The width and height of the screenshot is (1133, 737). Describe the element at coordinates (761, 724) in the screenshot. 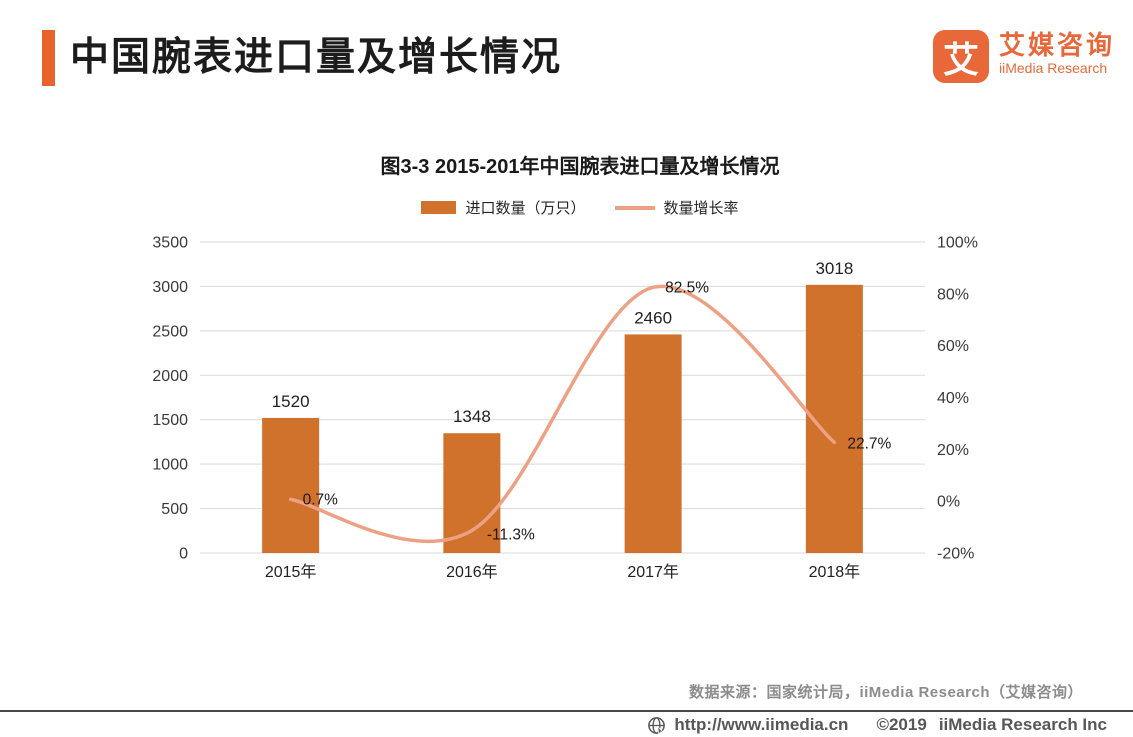

I see `website-url: http://www.iimedia.cn` at that location.